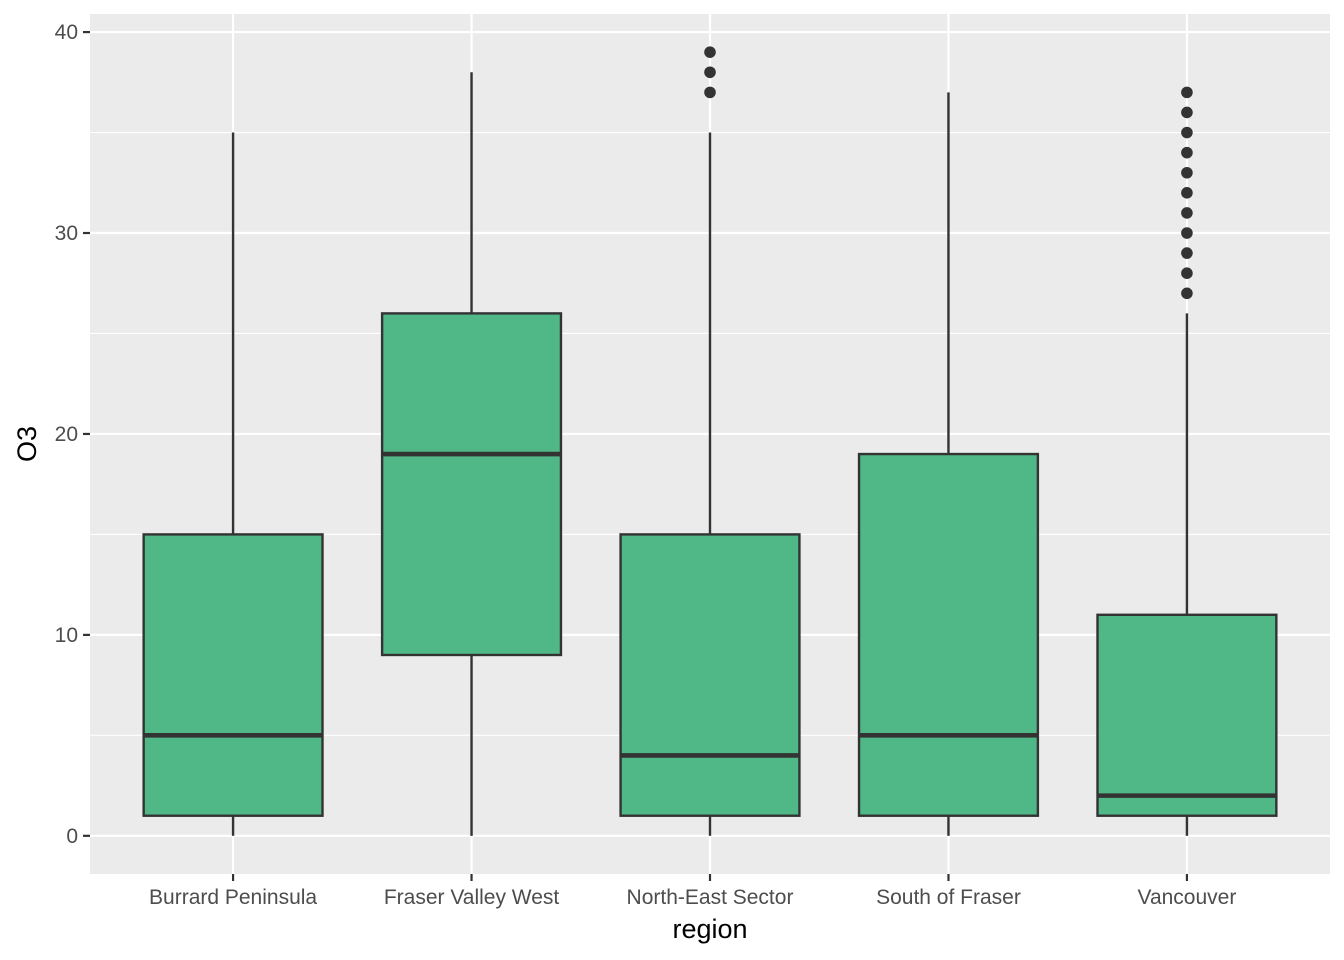 The image size is (1344, 960). What do you see at coordinates (72, 836) in the screenshot?
I see `y-tick-label: 0` at bounding box center [72, 836].